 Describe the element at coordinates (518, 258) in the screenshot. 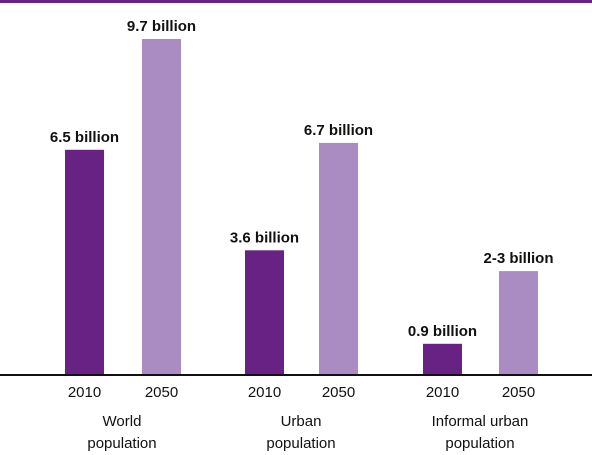

I see `bar-value-label: 2-3 billion` at that location.